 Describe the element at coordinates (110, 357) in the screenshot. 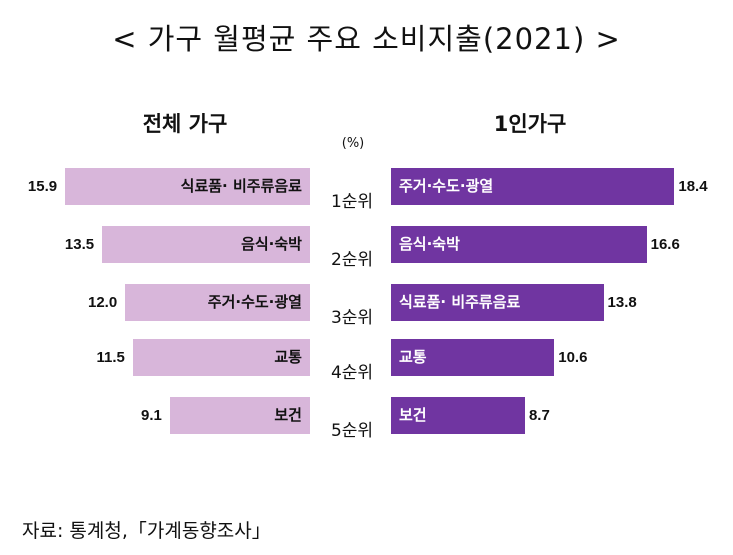

I see `left-value-label-4: 11.5` at that location.